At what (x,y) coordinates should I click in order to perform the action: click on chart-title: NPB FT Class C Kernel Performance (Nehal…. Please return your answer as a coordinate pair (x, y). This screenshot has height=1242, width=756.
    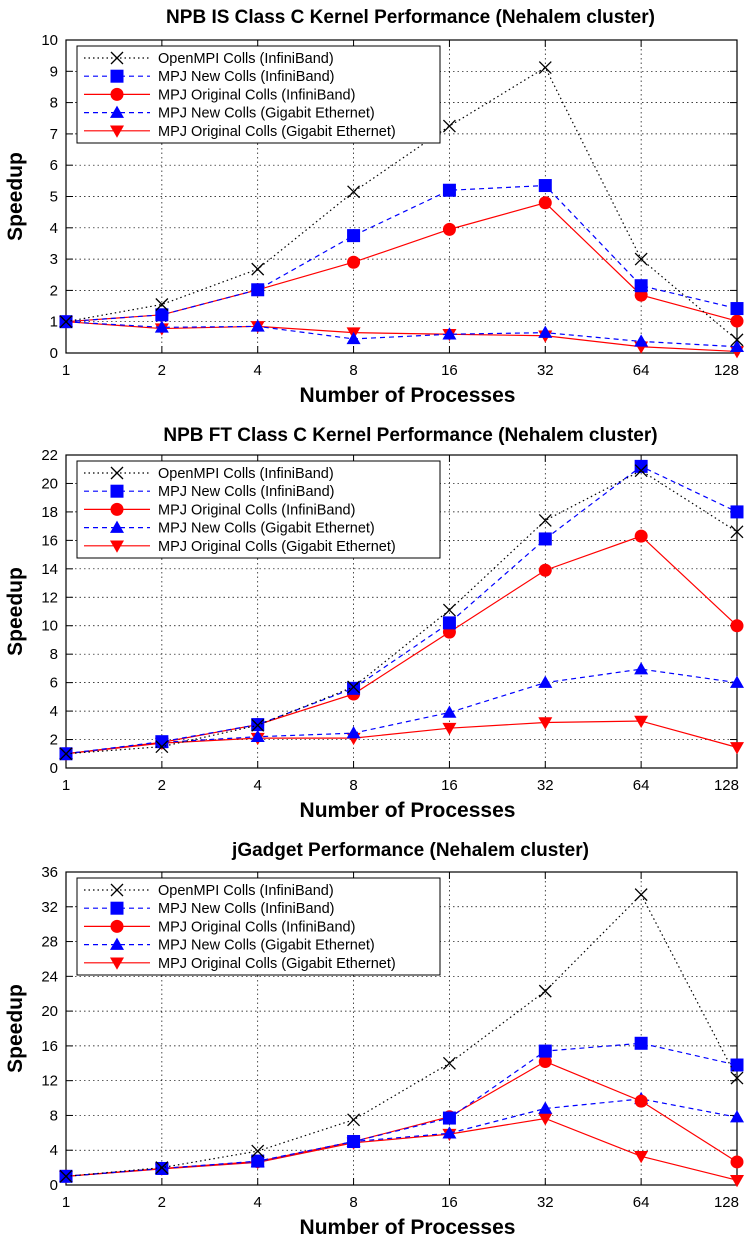
    Looking at the image, I should click on (410, 435).